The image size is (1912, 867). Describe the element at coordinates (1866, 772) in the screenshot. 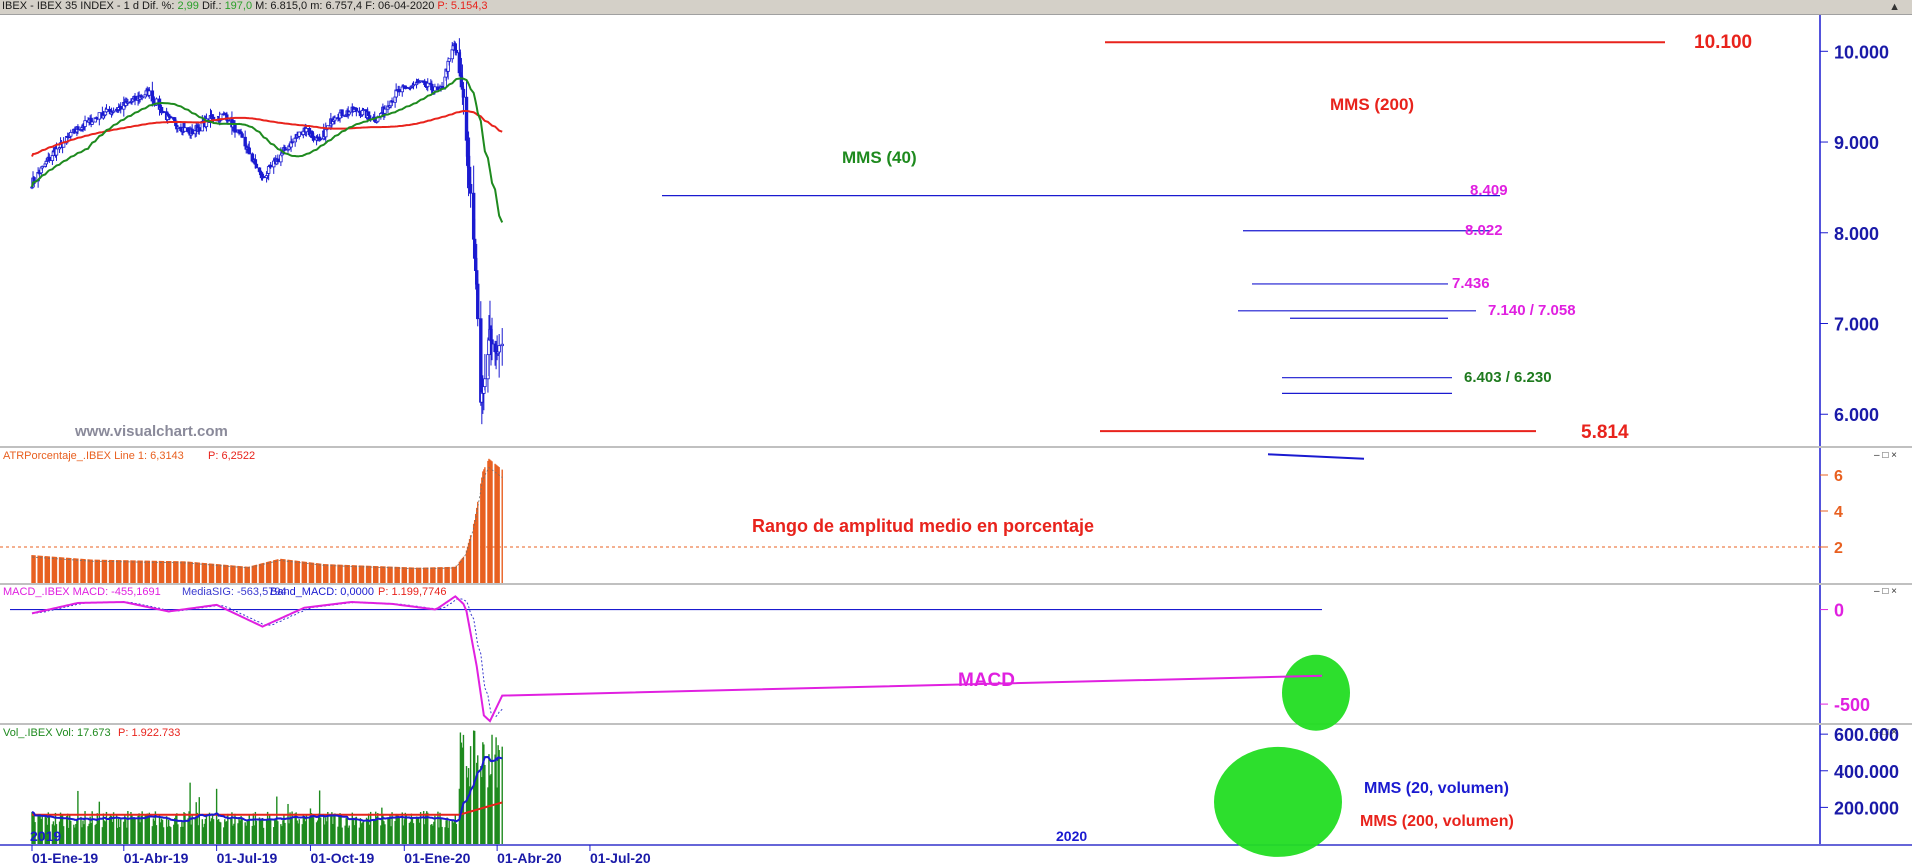

I see `y-tick-label: 400.000` at that location.